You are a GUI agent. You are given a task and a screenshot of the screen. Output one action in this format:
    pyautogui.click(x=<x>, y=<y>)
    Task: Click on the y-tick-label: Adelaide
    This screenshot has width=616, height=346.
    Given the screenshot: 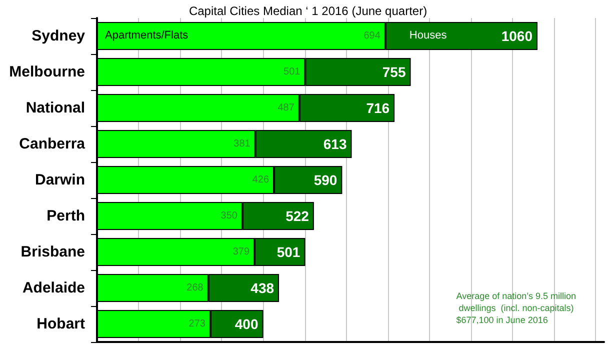 What is the action you would take?
    pyautogui.click(x=53, y=288)
    